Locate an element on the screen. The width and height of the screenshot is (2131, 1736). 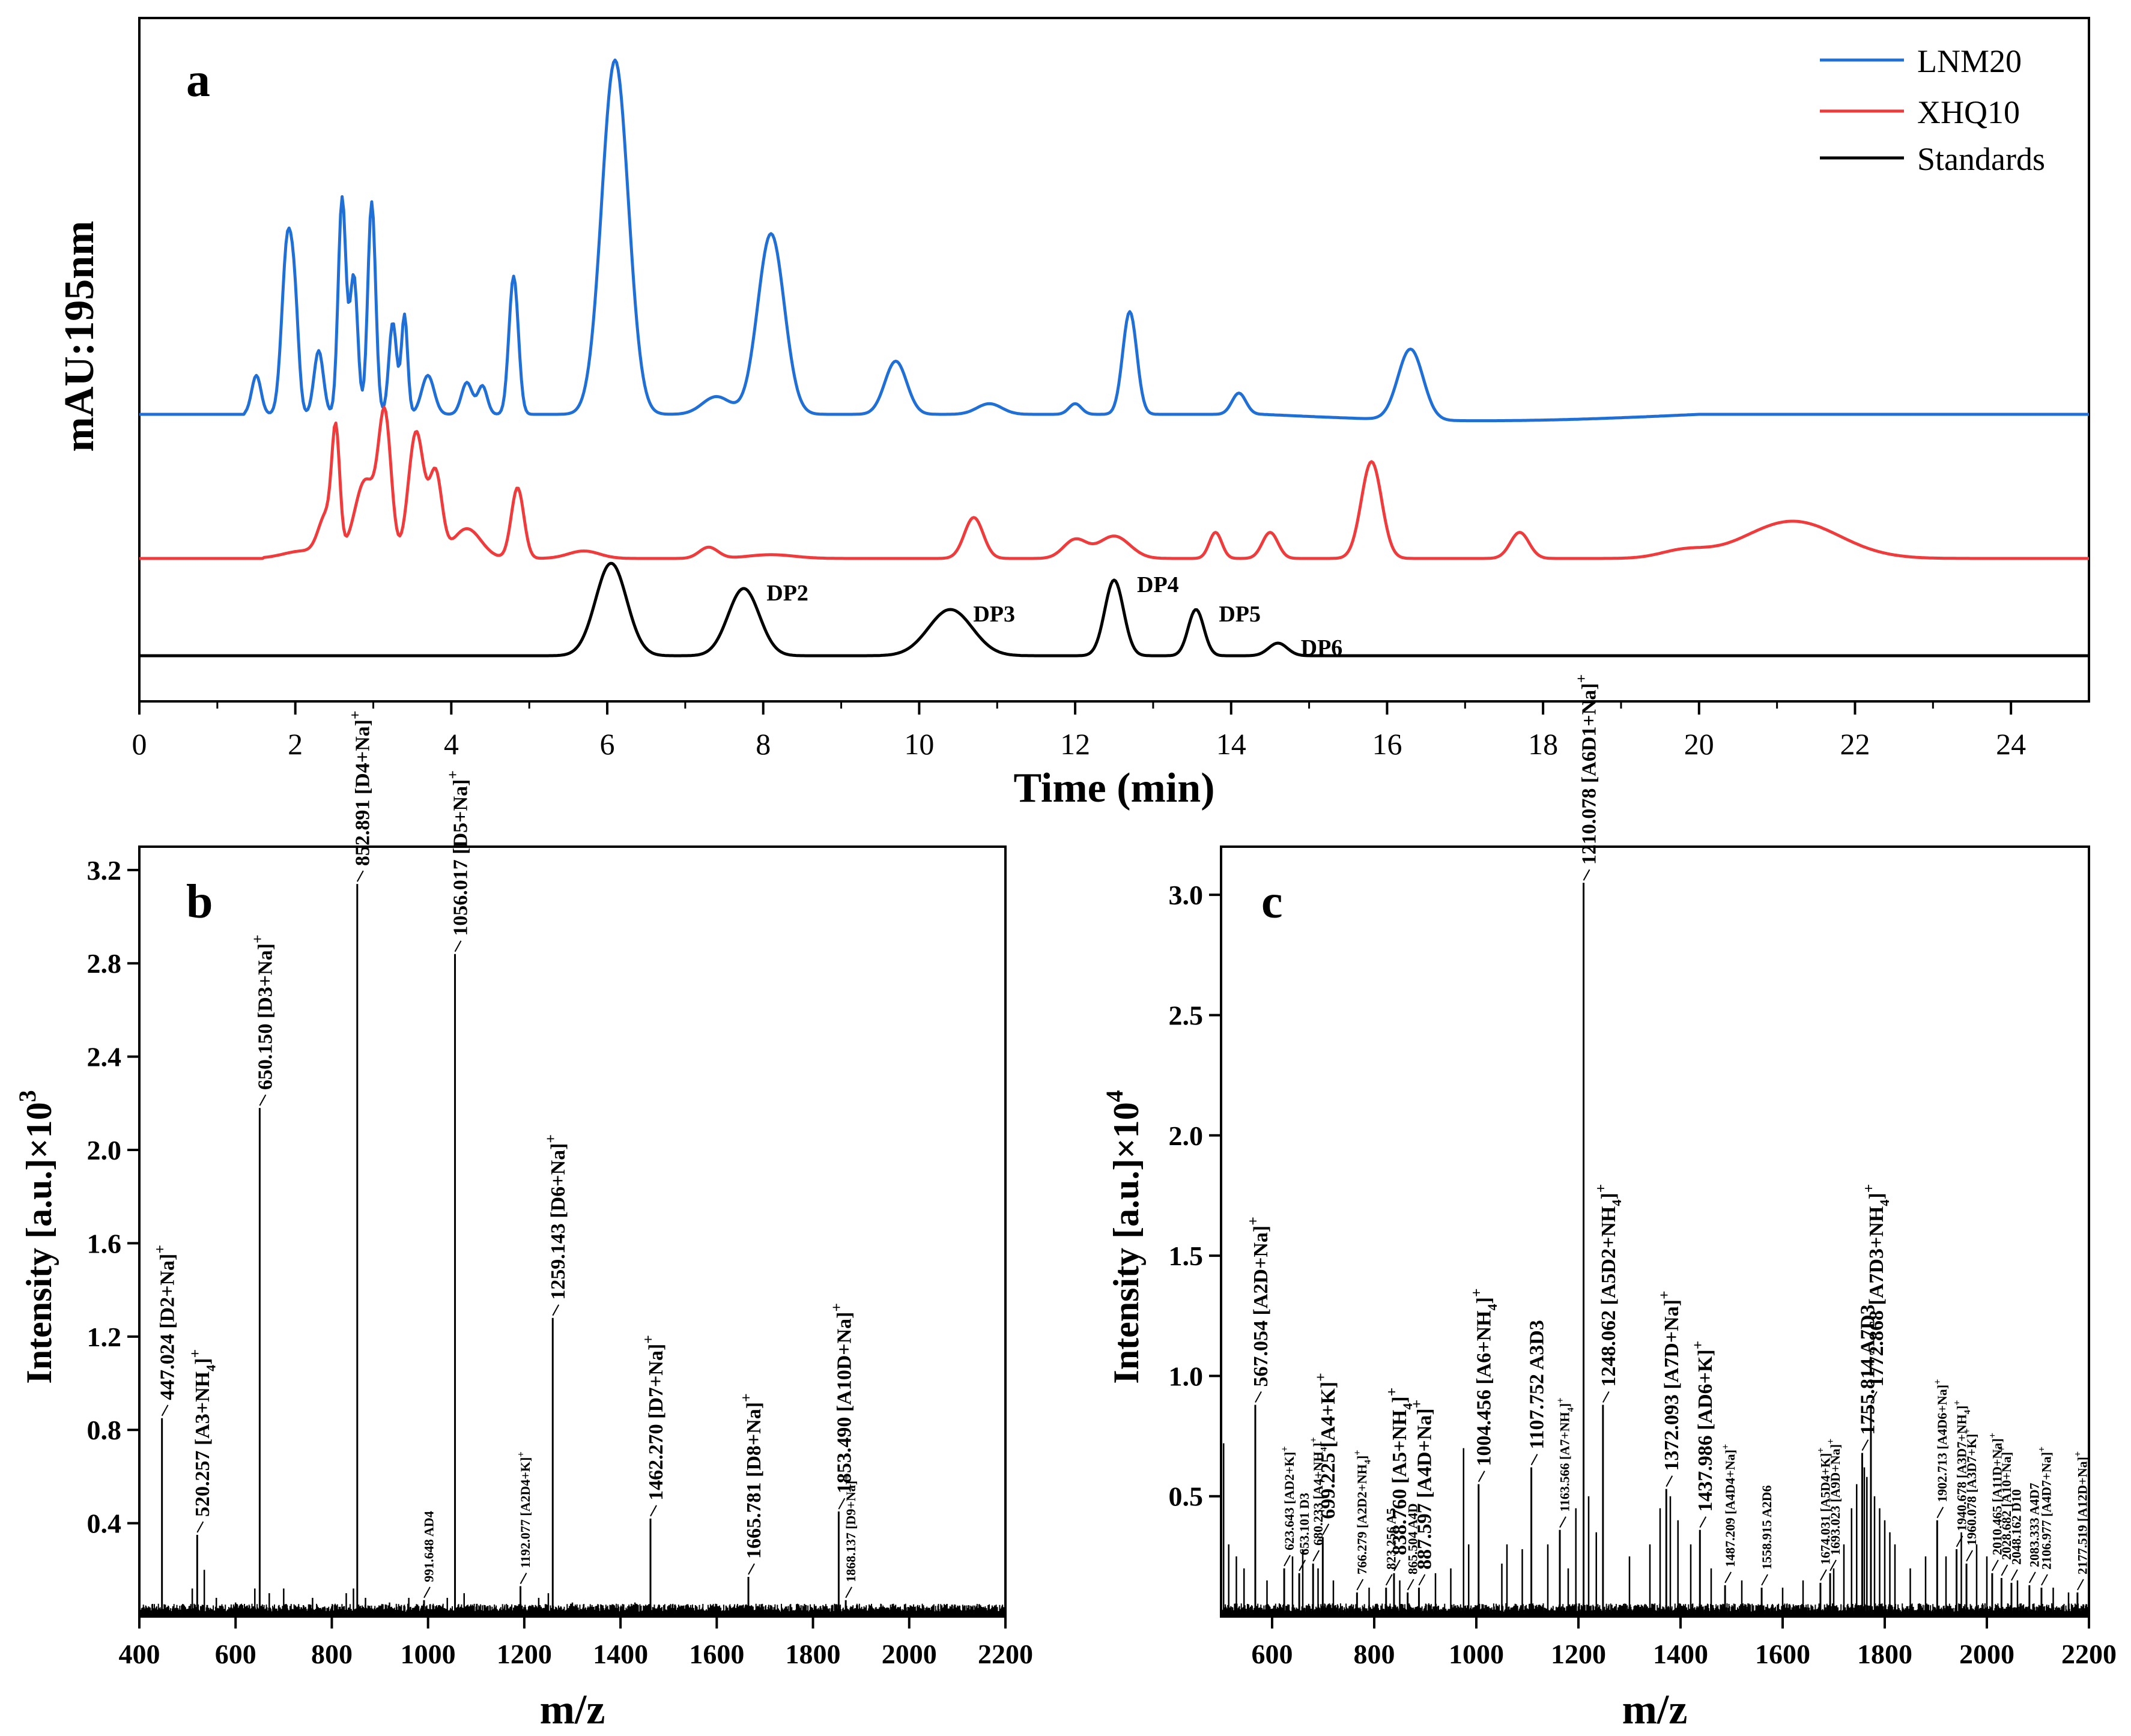
panel-c-peak-label-text: 699.225 [A4+K] is located at coordinates (1328, 1450).